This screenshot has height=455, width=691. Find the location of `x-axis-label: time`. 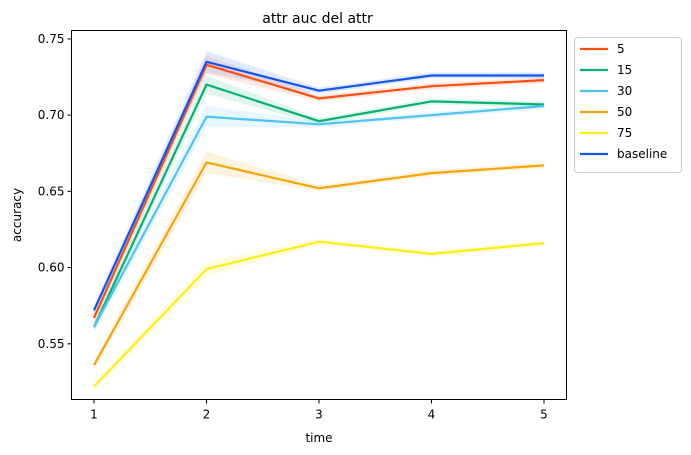

x-axis-label: time is located at coordinates (318, 438).